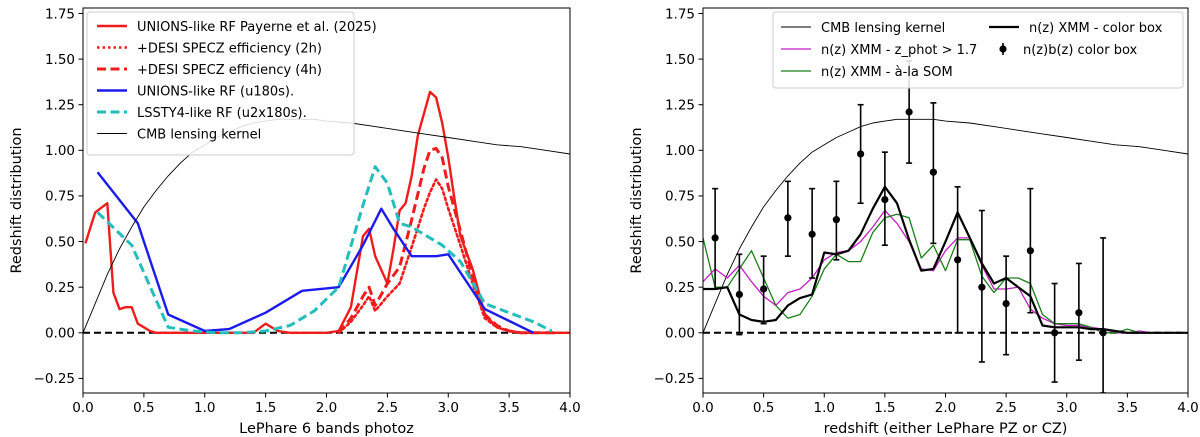 The height and width of the screenshot is (437, 1200). Describe the element at coordinates (887, 72) in the screenshot. I see `legend-label: n(z) XMM - à-la SOM` at that location.